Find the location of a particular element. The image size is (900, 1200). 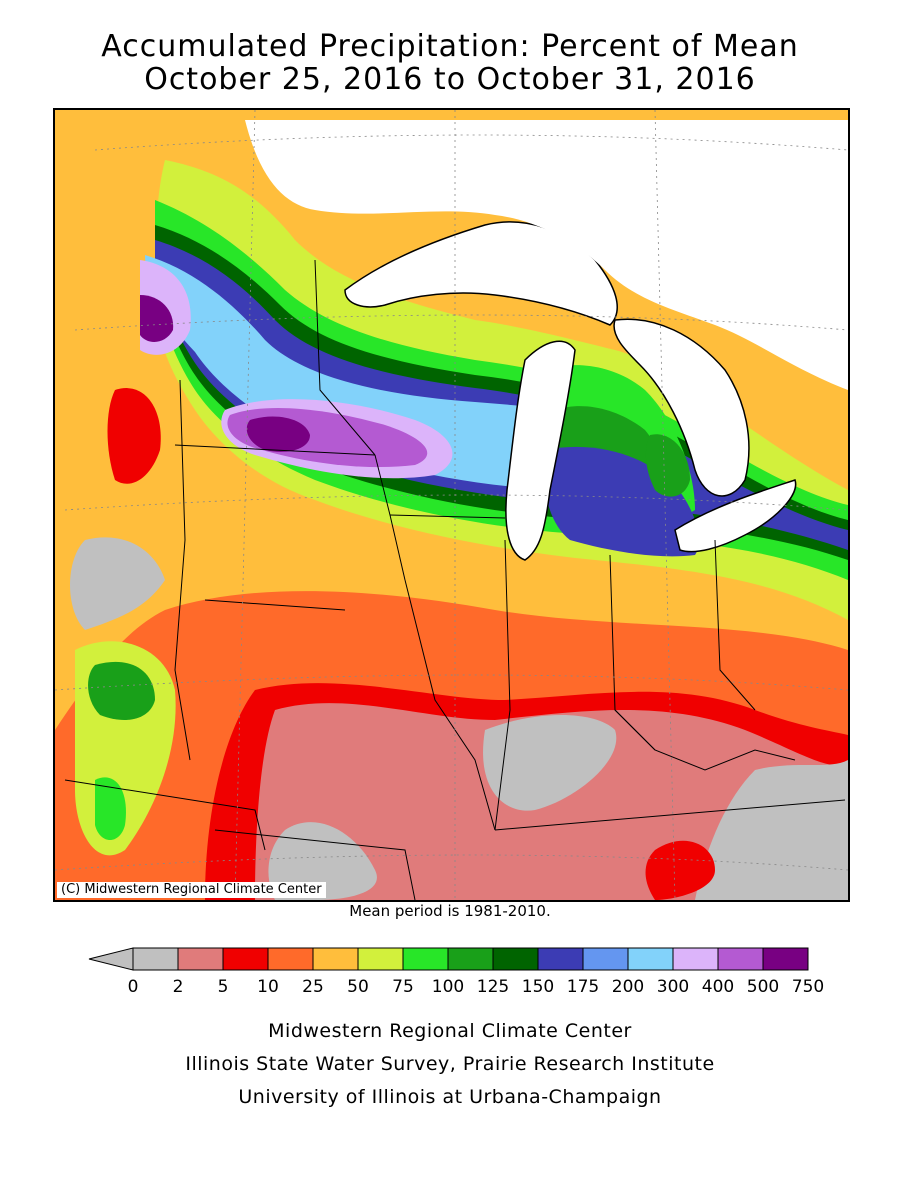

lake-huron is located at coordinates (681, 407).